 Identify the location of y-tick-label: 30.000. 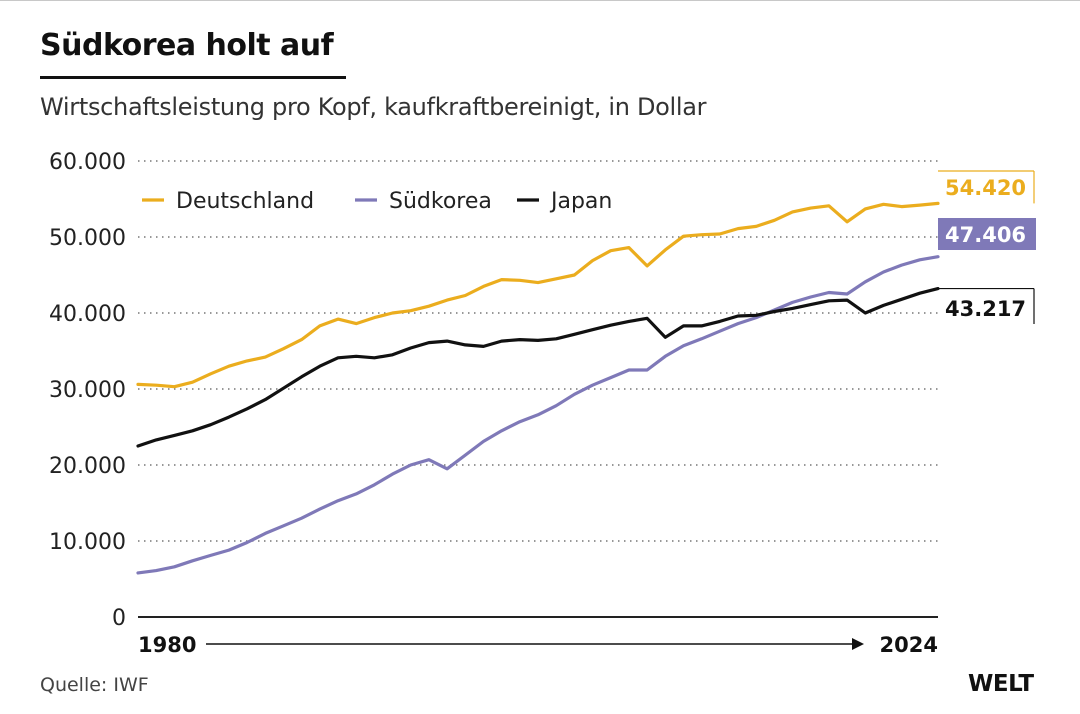
(87, 390).